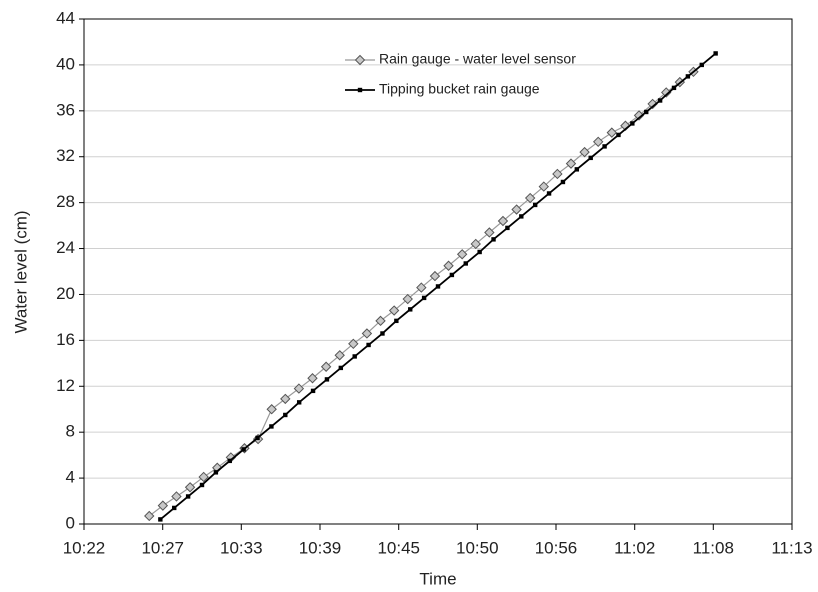  What do you see at coordinates (84, 547) in the screenshot?
I see `x-tick-label: 10:22` at bounding box center [84, 547].